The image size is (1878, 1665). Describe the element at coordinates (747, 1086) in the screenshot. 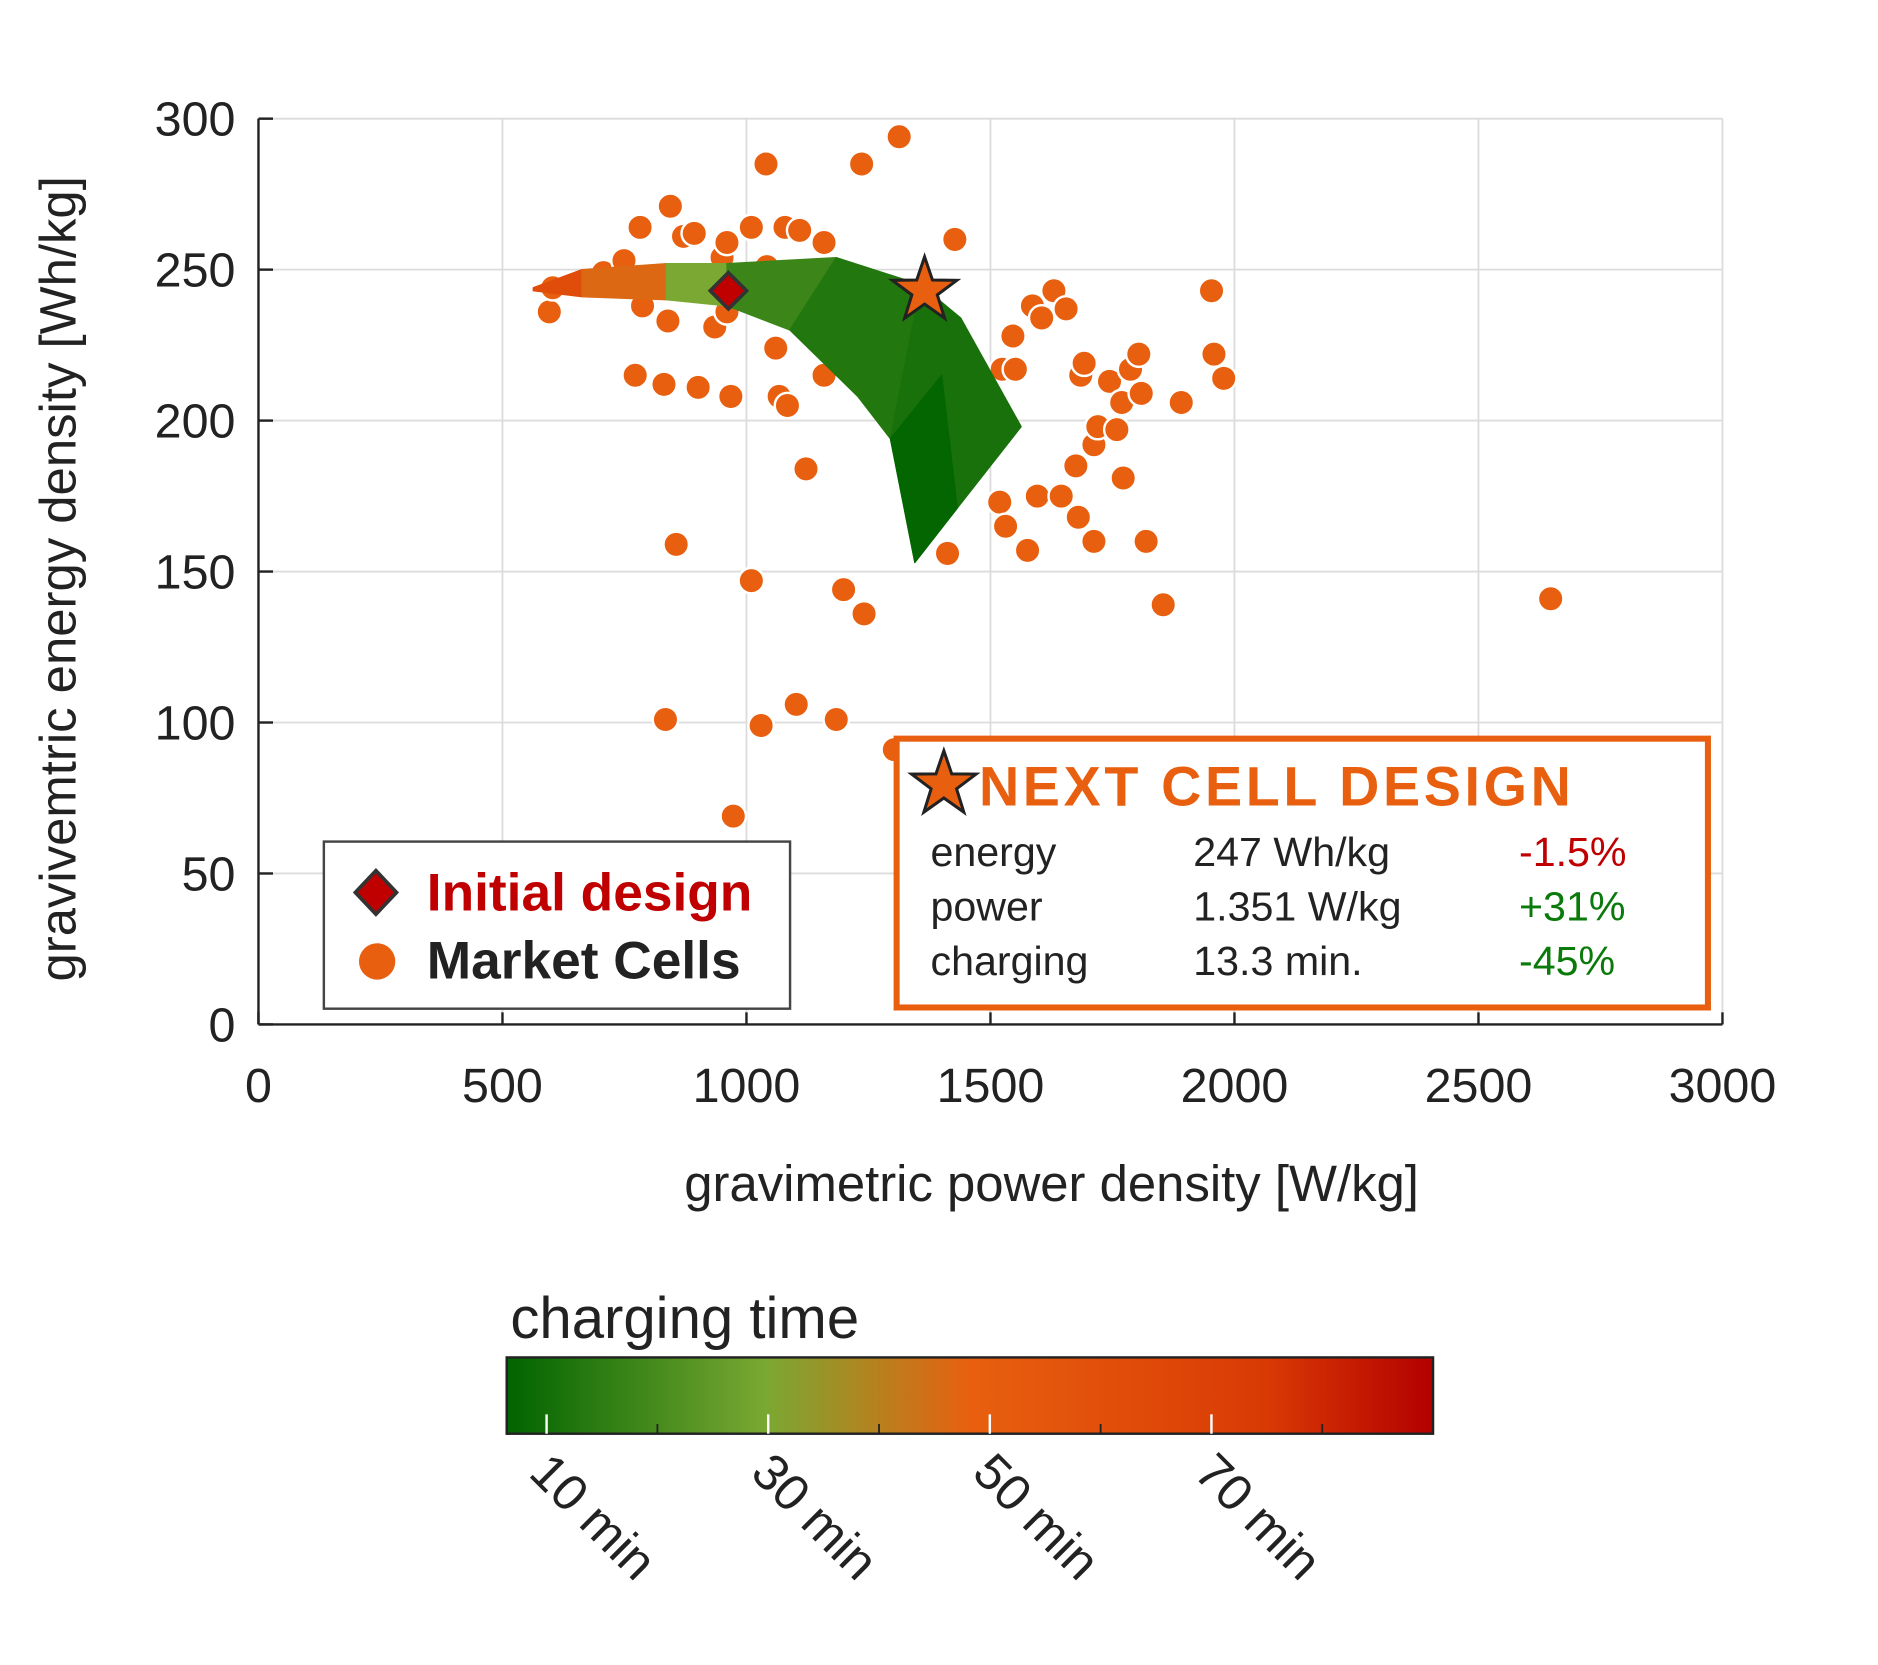

I see `x-tick-label: 1000` at that location.